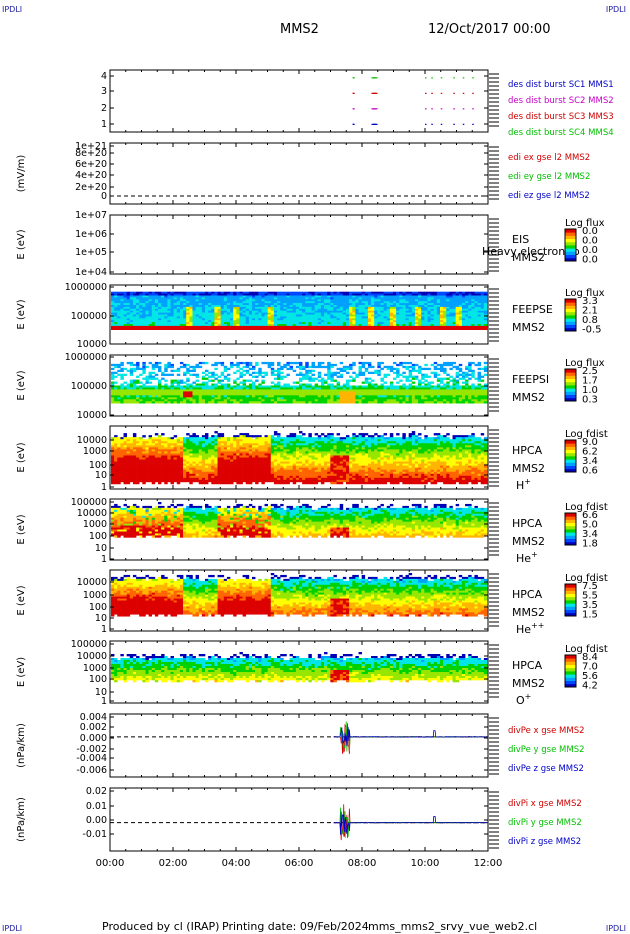 This screenshot has height=934, width=630. I want to click on y-axis-label: (nPa/km), so click(21, 819).